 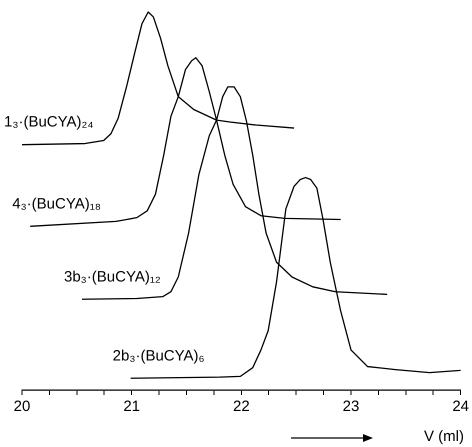 What do you see at coordinates (444, 436) in the screenshot?
I see `x-axis-title: V (ml)` at bounding box center [444, 436].